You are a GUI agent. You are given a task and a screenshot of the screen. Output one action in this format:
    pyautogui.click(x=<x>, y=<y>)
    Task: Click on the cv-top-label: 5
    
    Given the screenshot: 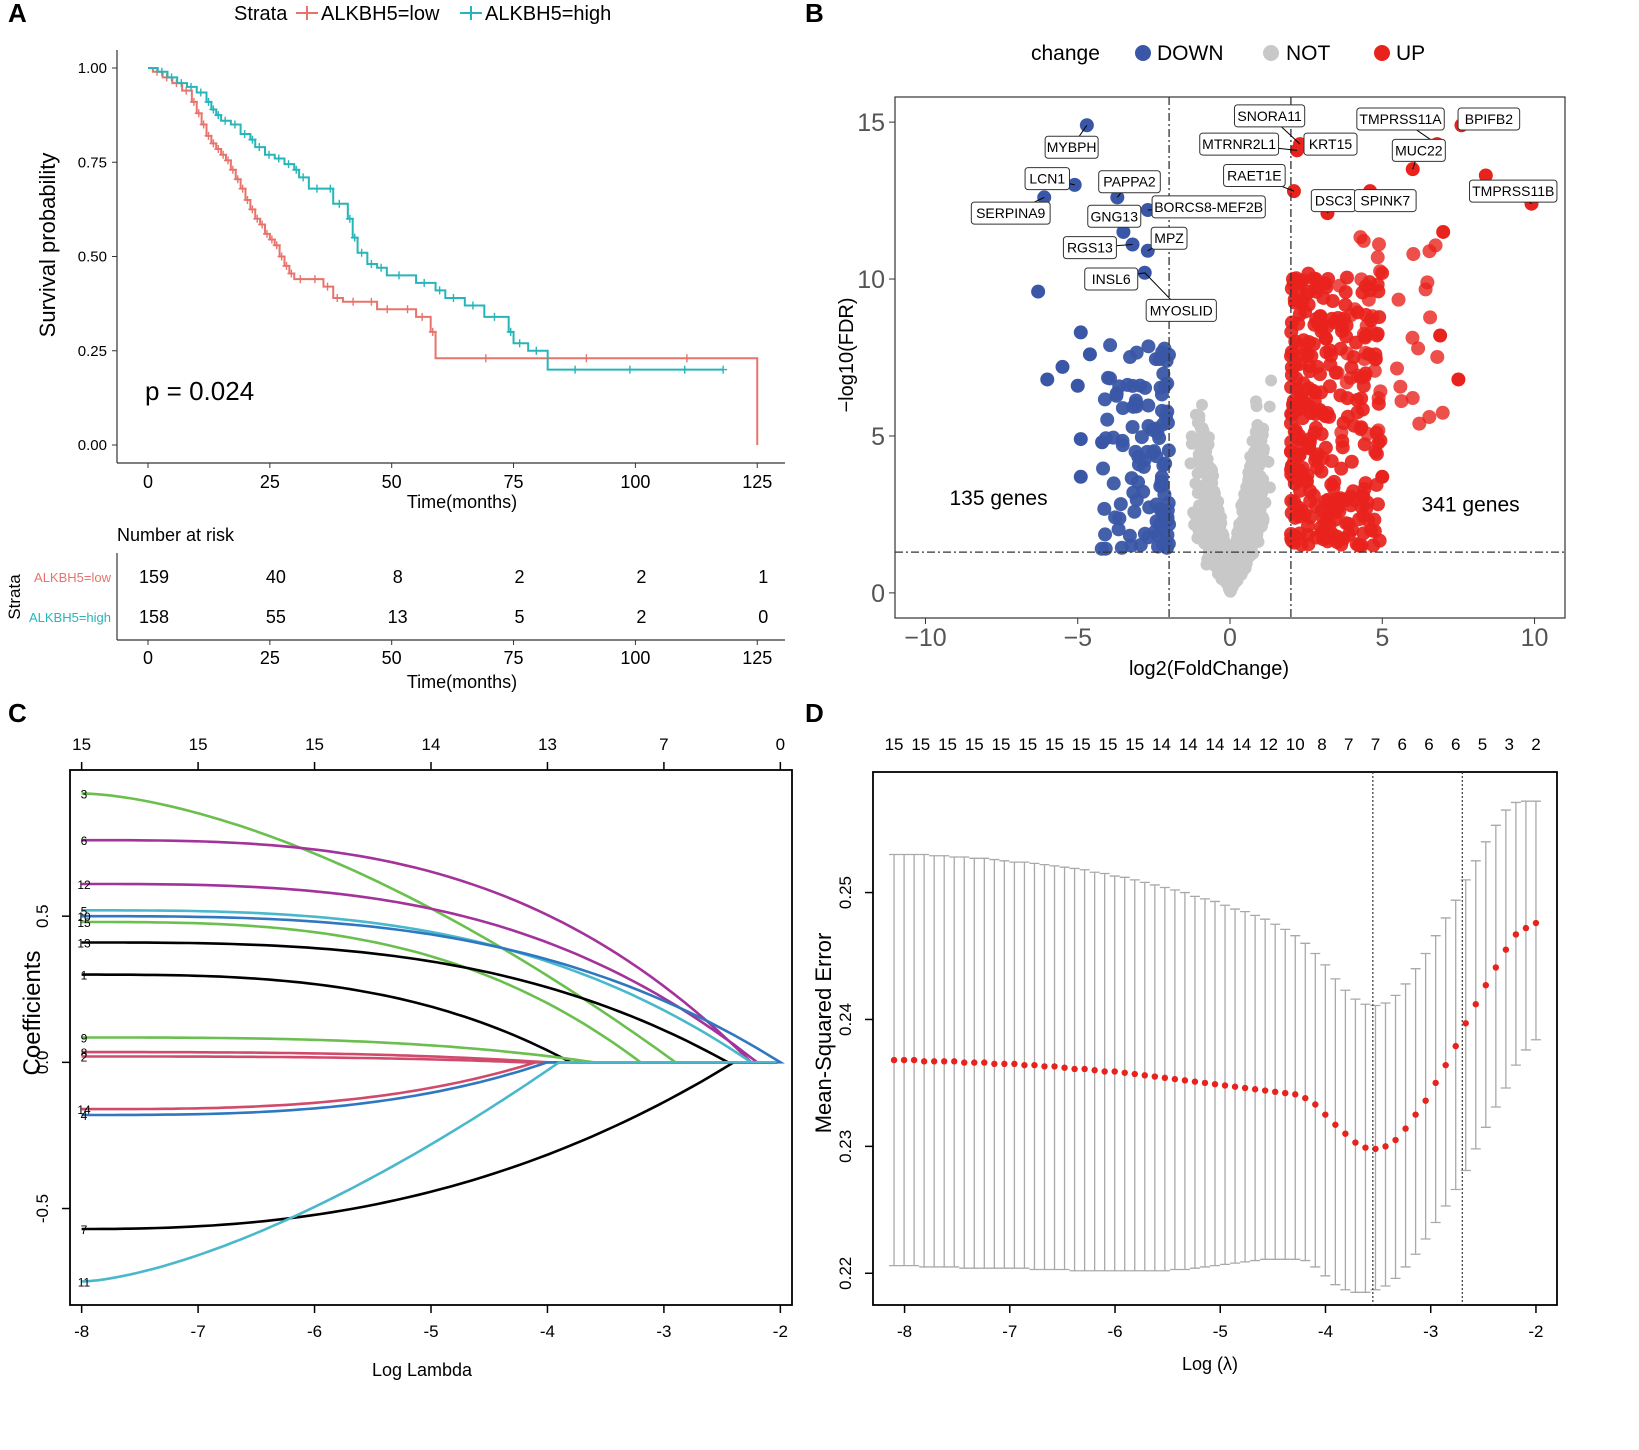 What is the action you would take?
    pyautogui.click(x=1482, y=744)
    